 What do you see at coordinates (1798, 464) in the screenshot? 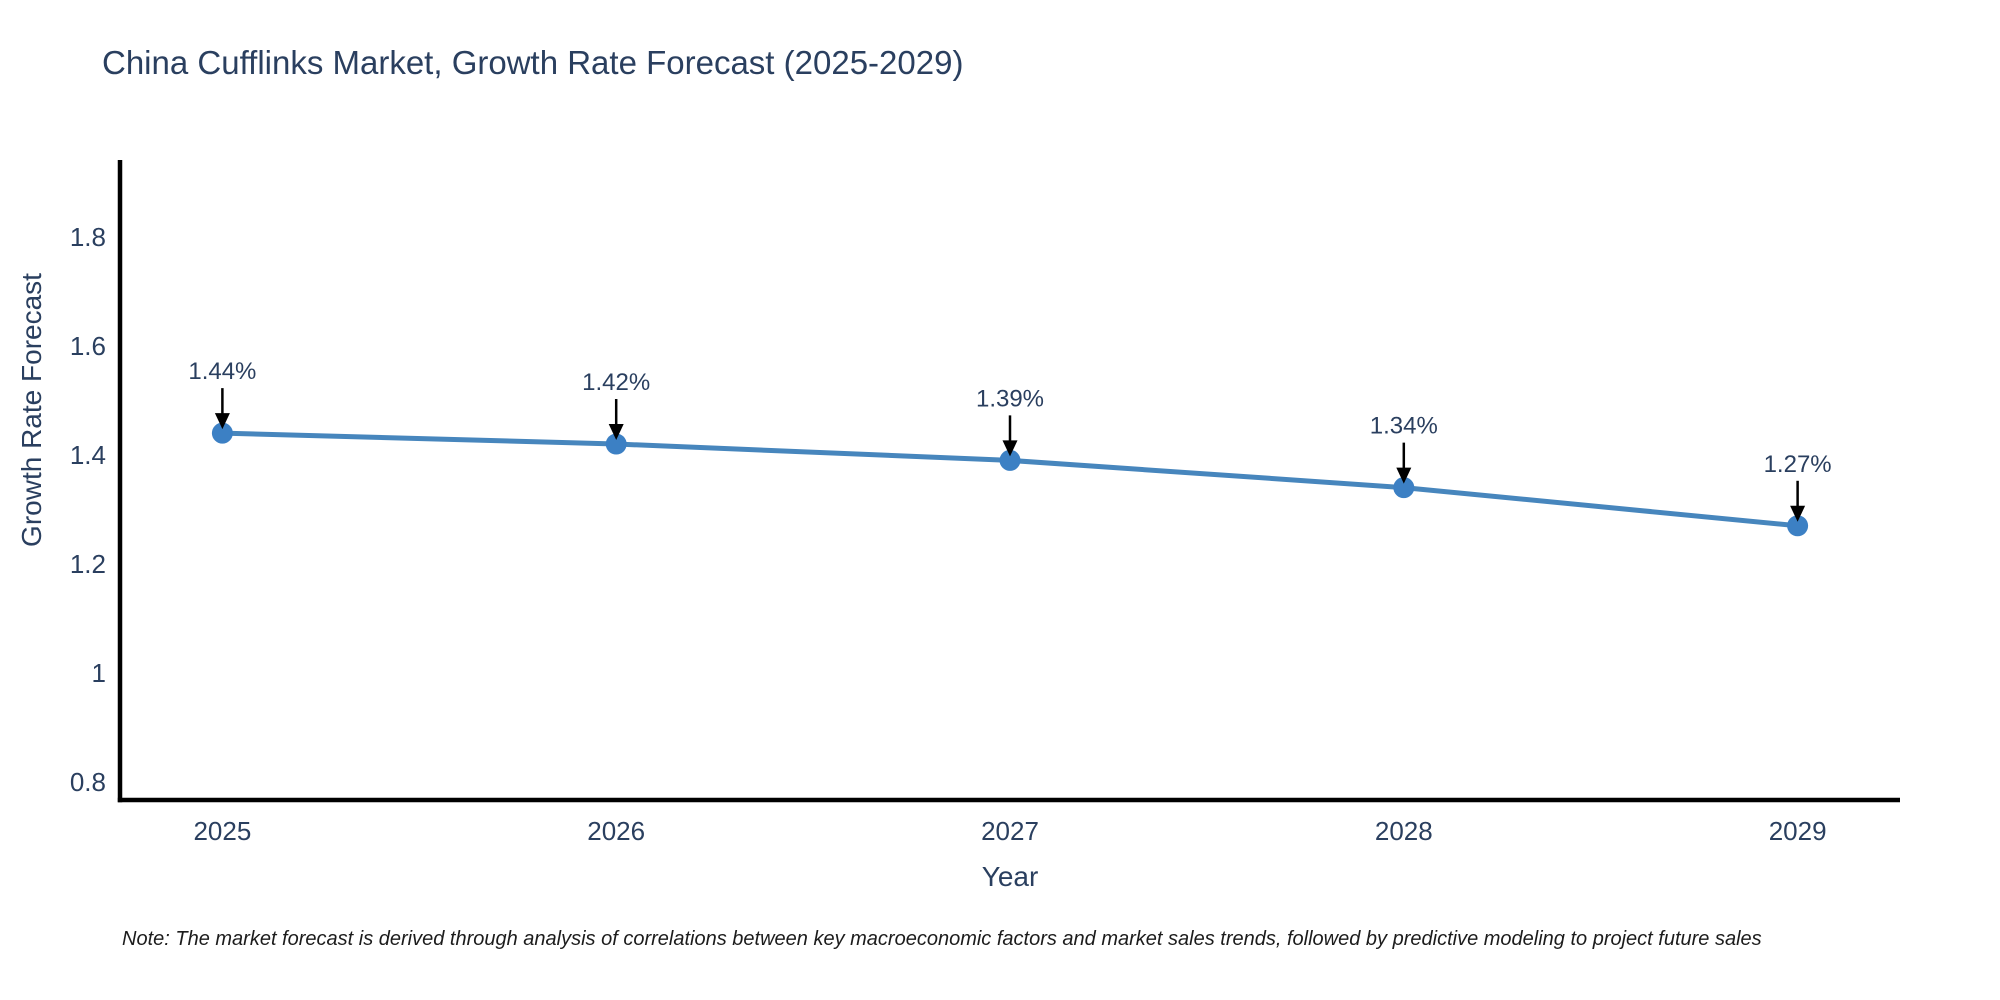
I see `point-label: 1.27%` at bounding box center [1798, 464].